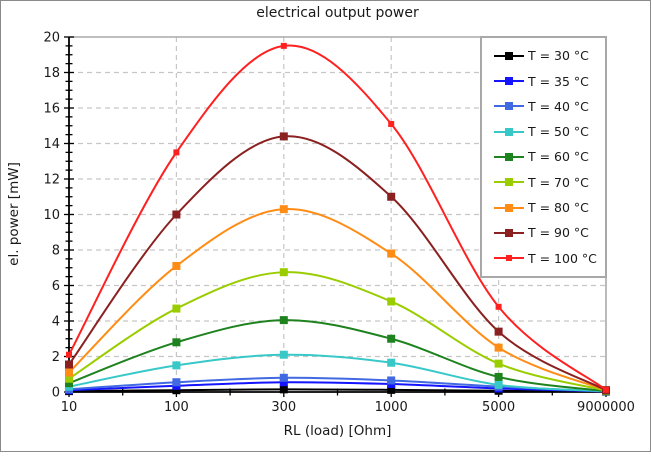 The height and width of the screenshot is (457, 651). What do you see at coordinates (51, 109) in the screenshot?
I see `y-tick-label: 16` at bounding box center [51, 109].